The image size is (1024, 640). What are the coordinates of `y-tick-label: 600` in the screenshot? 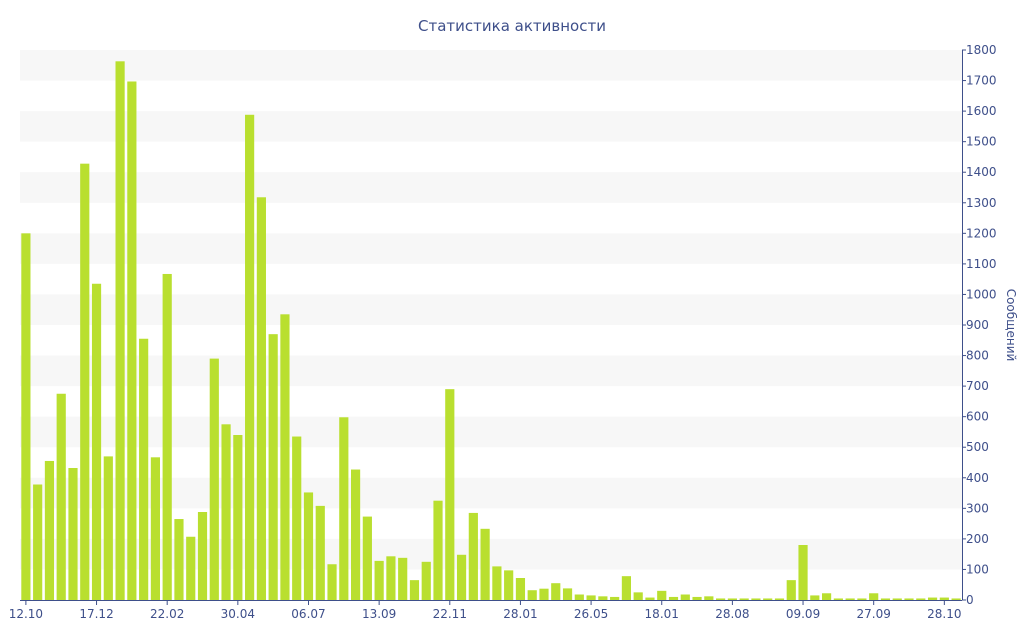 It's located at (977, 417).